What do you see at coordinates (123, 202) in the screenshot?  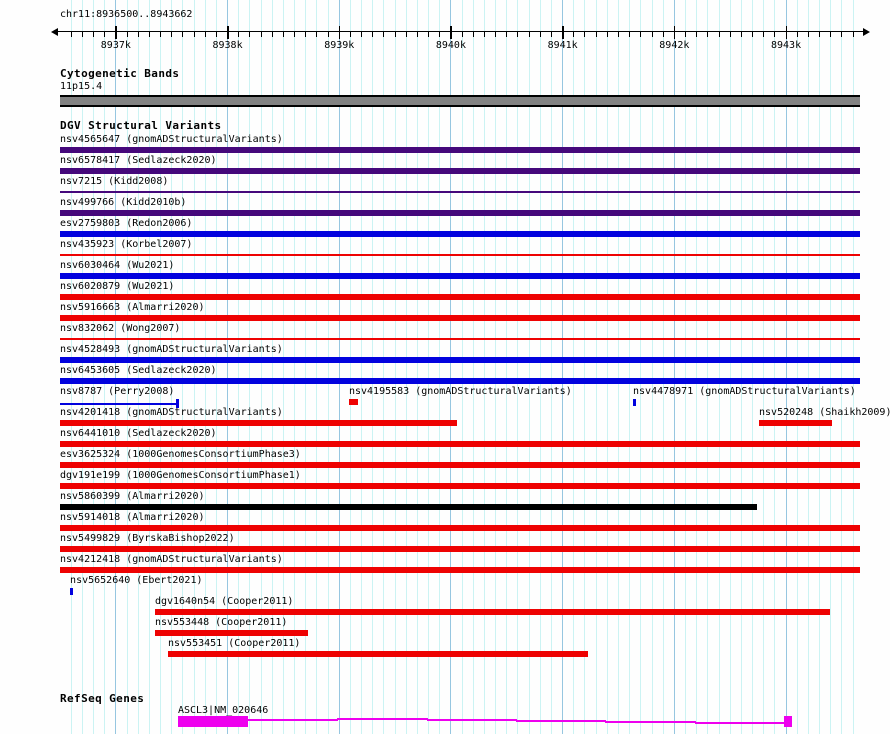 I see `feature-label: nsv499766 (Kidd2010b)` at bounding box center [123, 202].